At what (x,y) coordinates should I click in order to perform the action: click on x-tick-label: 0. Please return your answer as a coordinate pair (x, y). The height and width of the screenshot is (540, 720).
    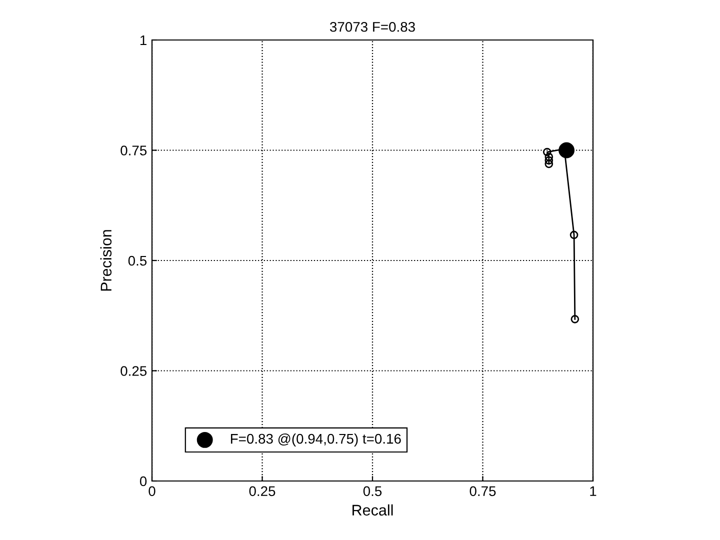
    Looking at the image, I should click on (152, 491).